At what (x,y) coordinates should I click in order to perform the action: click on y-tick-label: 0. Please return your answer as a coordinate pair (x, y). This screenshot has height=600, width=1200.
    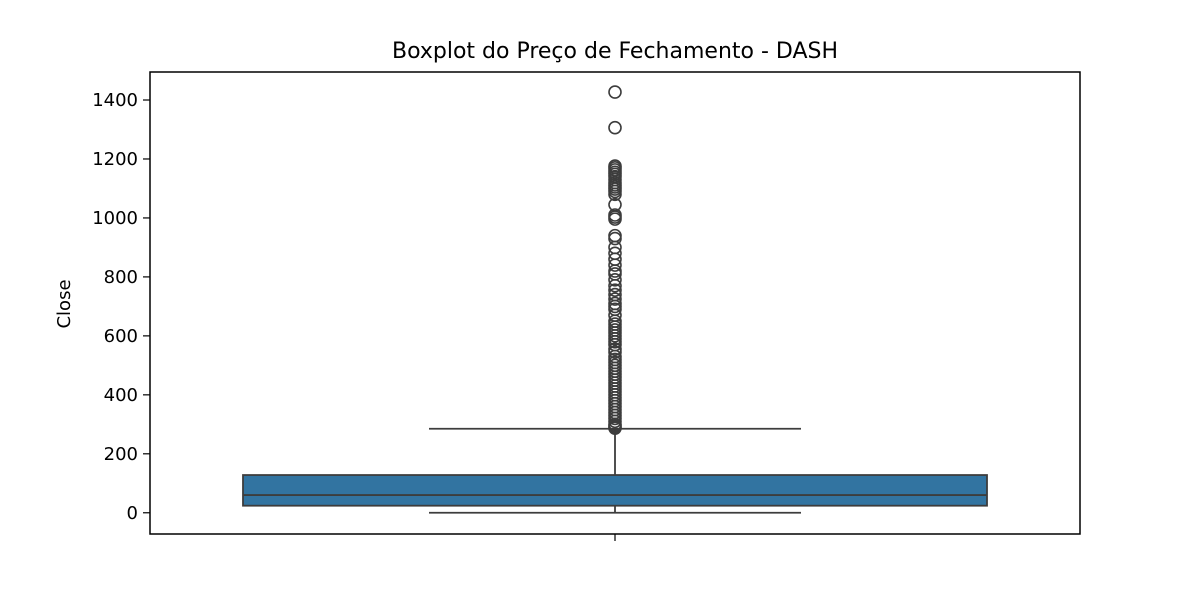
    Looking at the image, I should click on (132, 513).